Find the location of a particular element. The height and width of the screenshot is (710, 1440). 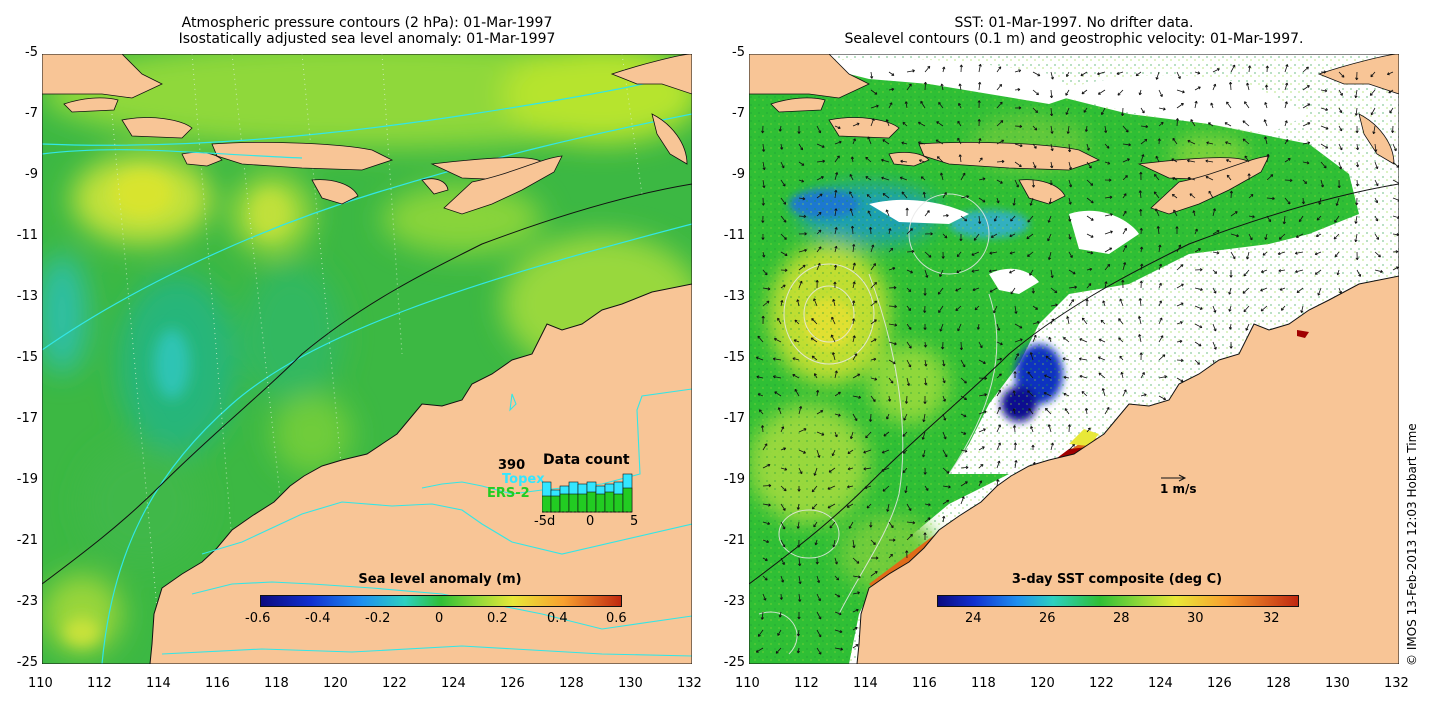

data-count-value: 390 is located at coordinates (512, 465).